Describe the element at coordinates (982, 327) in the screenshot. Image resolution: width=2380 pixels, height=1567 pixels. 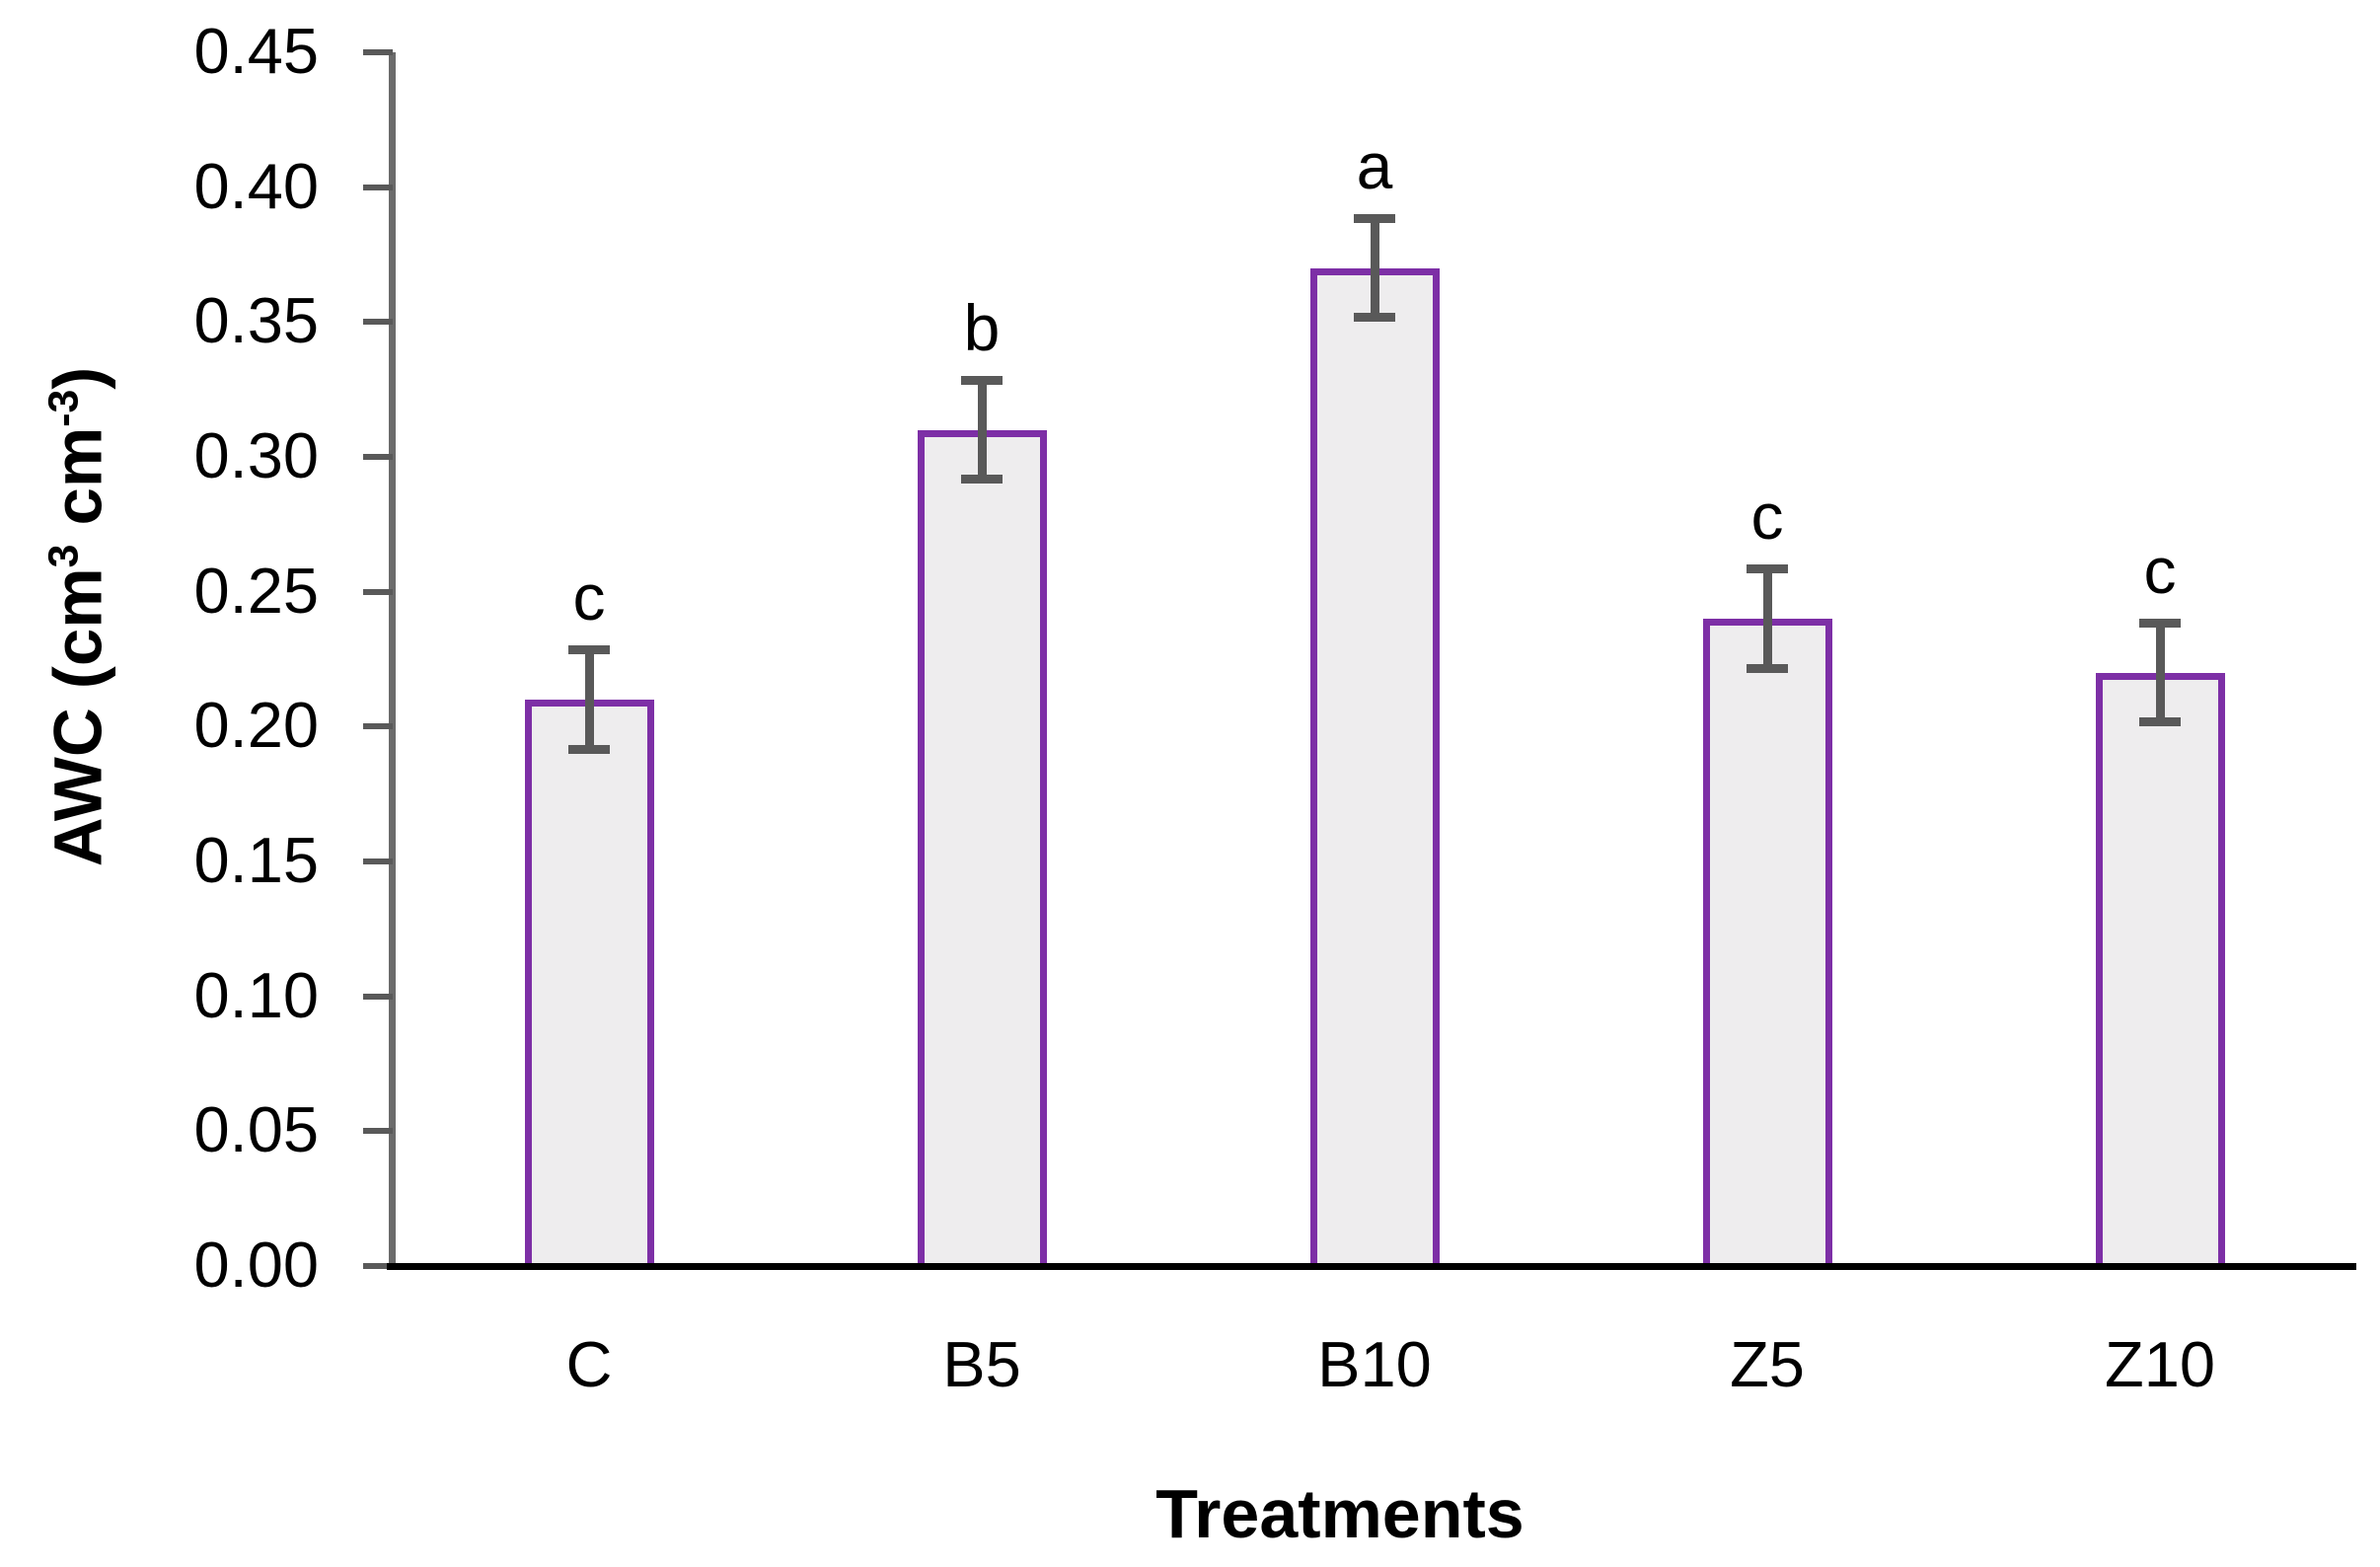
I see `significance-letter-B5: b` at that location.